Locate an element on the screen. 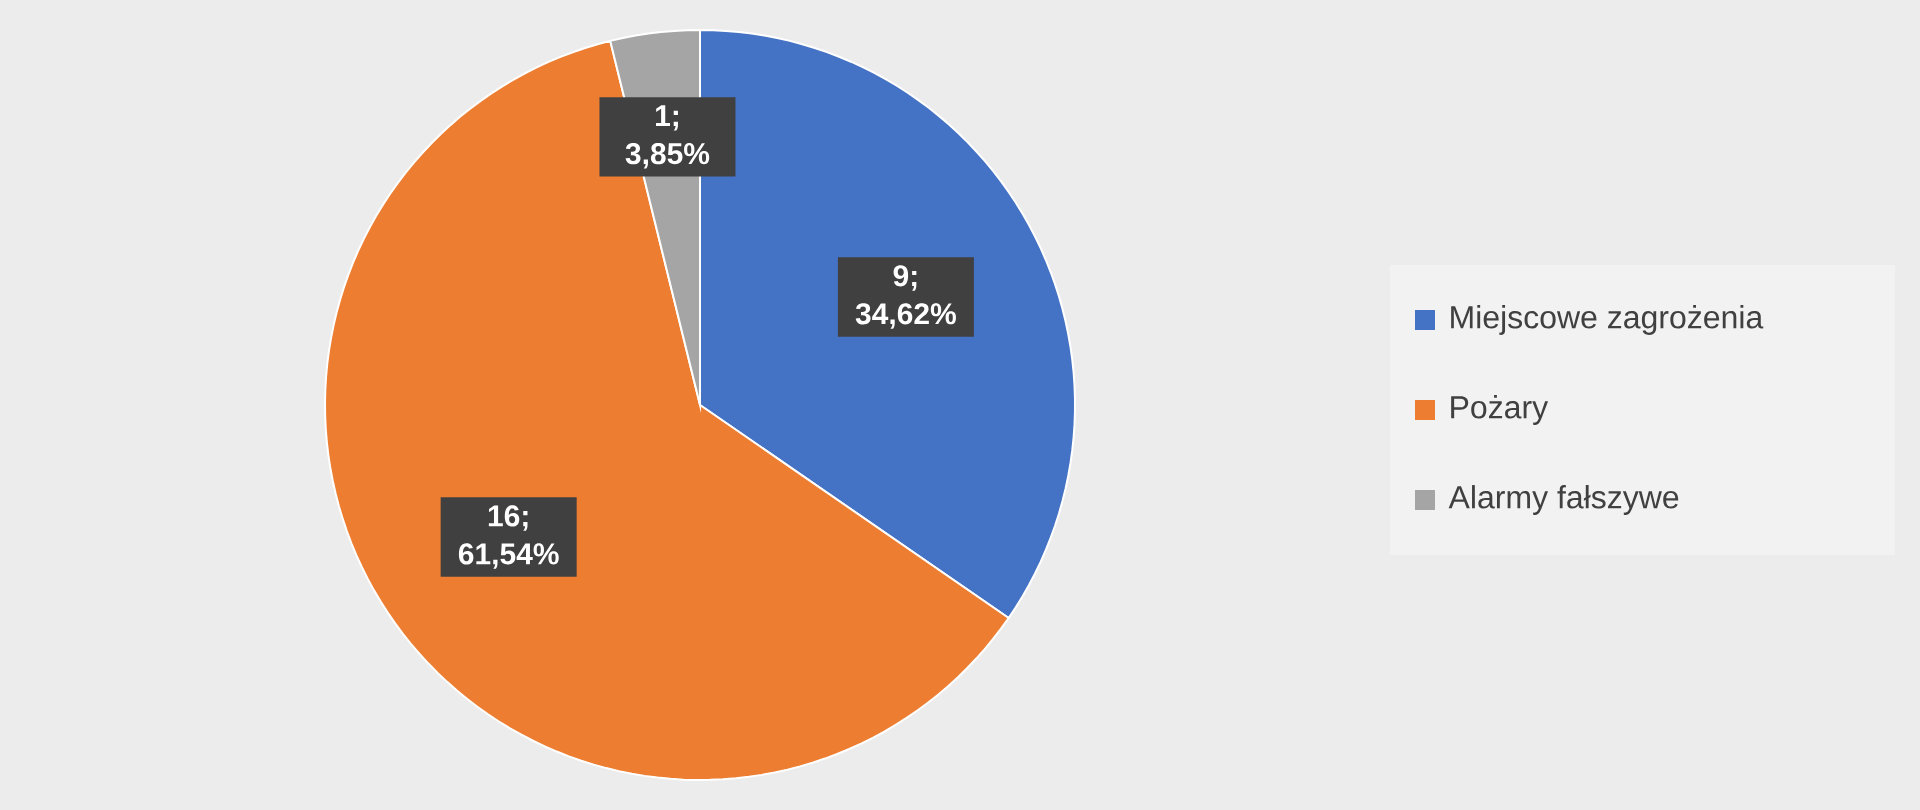 The height and width of the screenshot is (810, 1920). legend-label: Alarmy fałszywe is located at coordinates (1563, 500).